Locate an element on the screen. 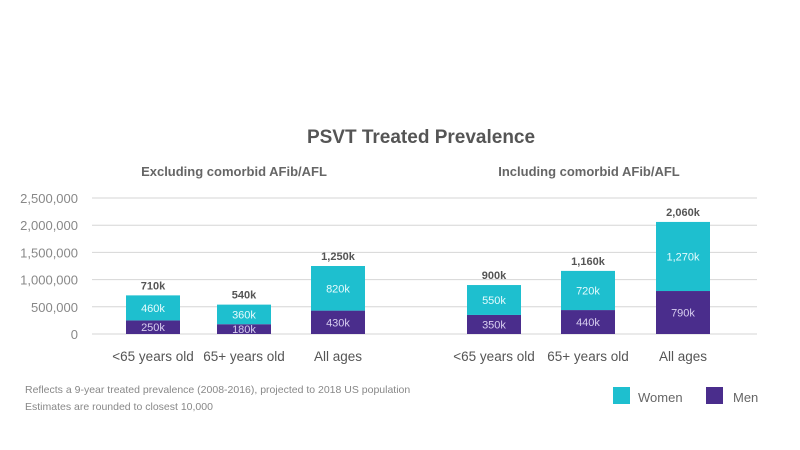 This screenshot has height=450, width=800. legend-label-men: Men is located at coordinates (745, 397).